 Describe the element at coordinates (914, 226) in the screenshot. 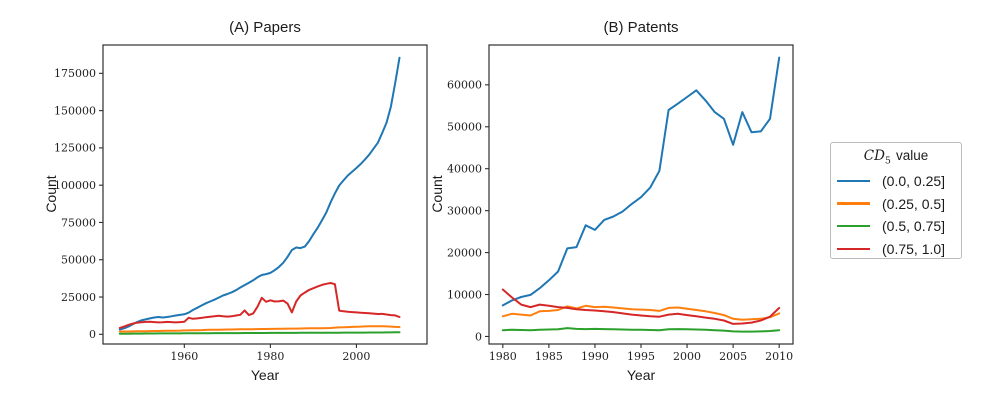

I see `legend-entry-label: (0.5, 0.75]` at that location.